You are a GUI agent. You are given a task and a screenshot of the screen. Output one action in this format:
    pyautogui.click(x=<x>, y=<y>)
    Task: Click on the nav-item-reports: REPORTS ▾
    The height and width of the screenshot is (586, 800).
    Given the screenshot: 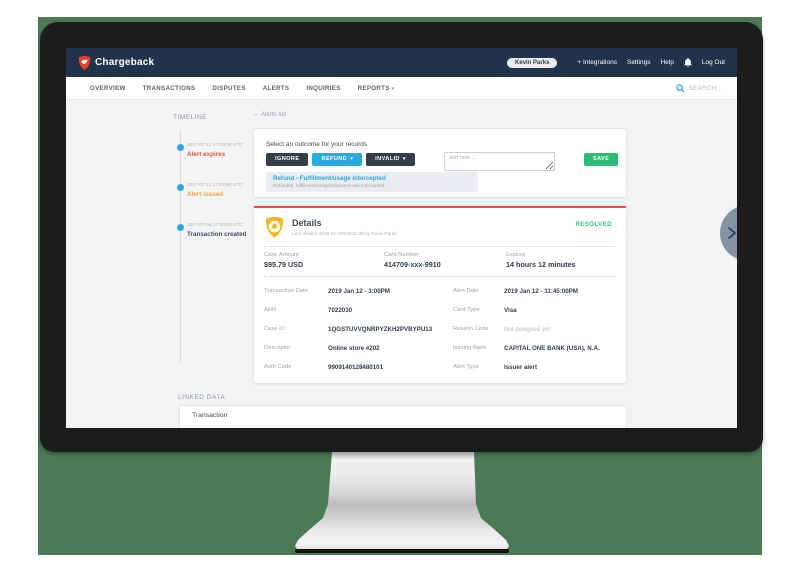 What is the action you would take?
    pyautogui.click(x=376, y=88)
    